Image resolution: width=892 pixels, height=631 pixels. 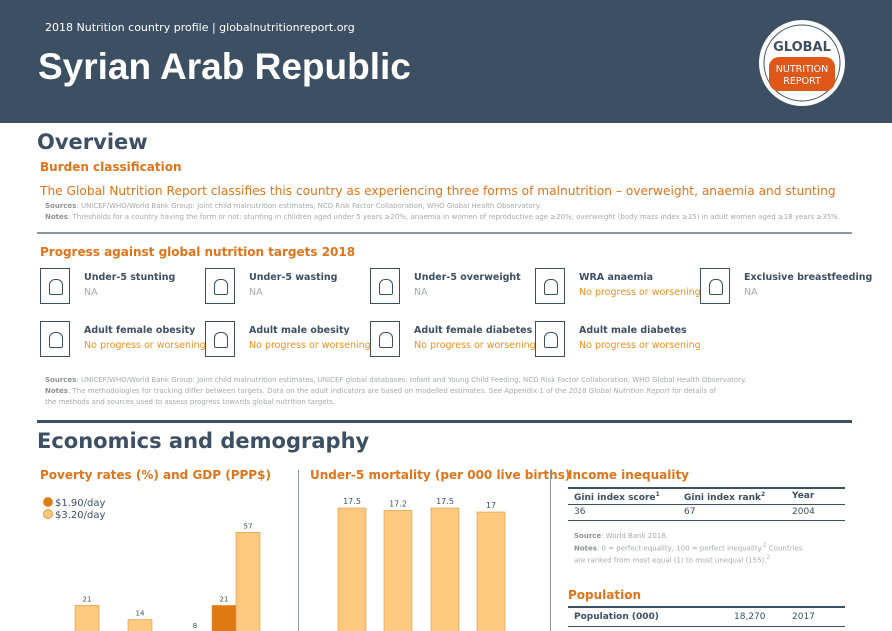 I want to click on text: Gini index rank, so click(x=722, y=498).